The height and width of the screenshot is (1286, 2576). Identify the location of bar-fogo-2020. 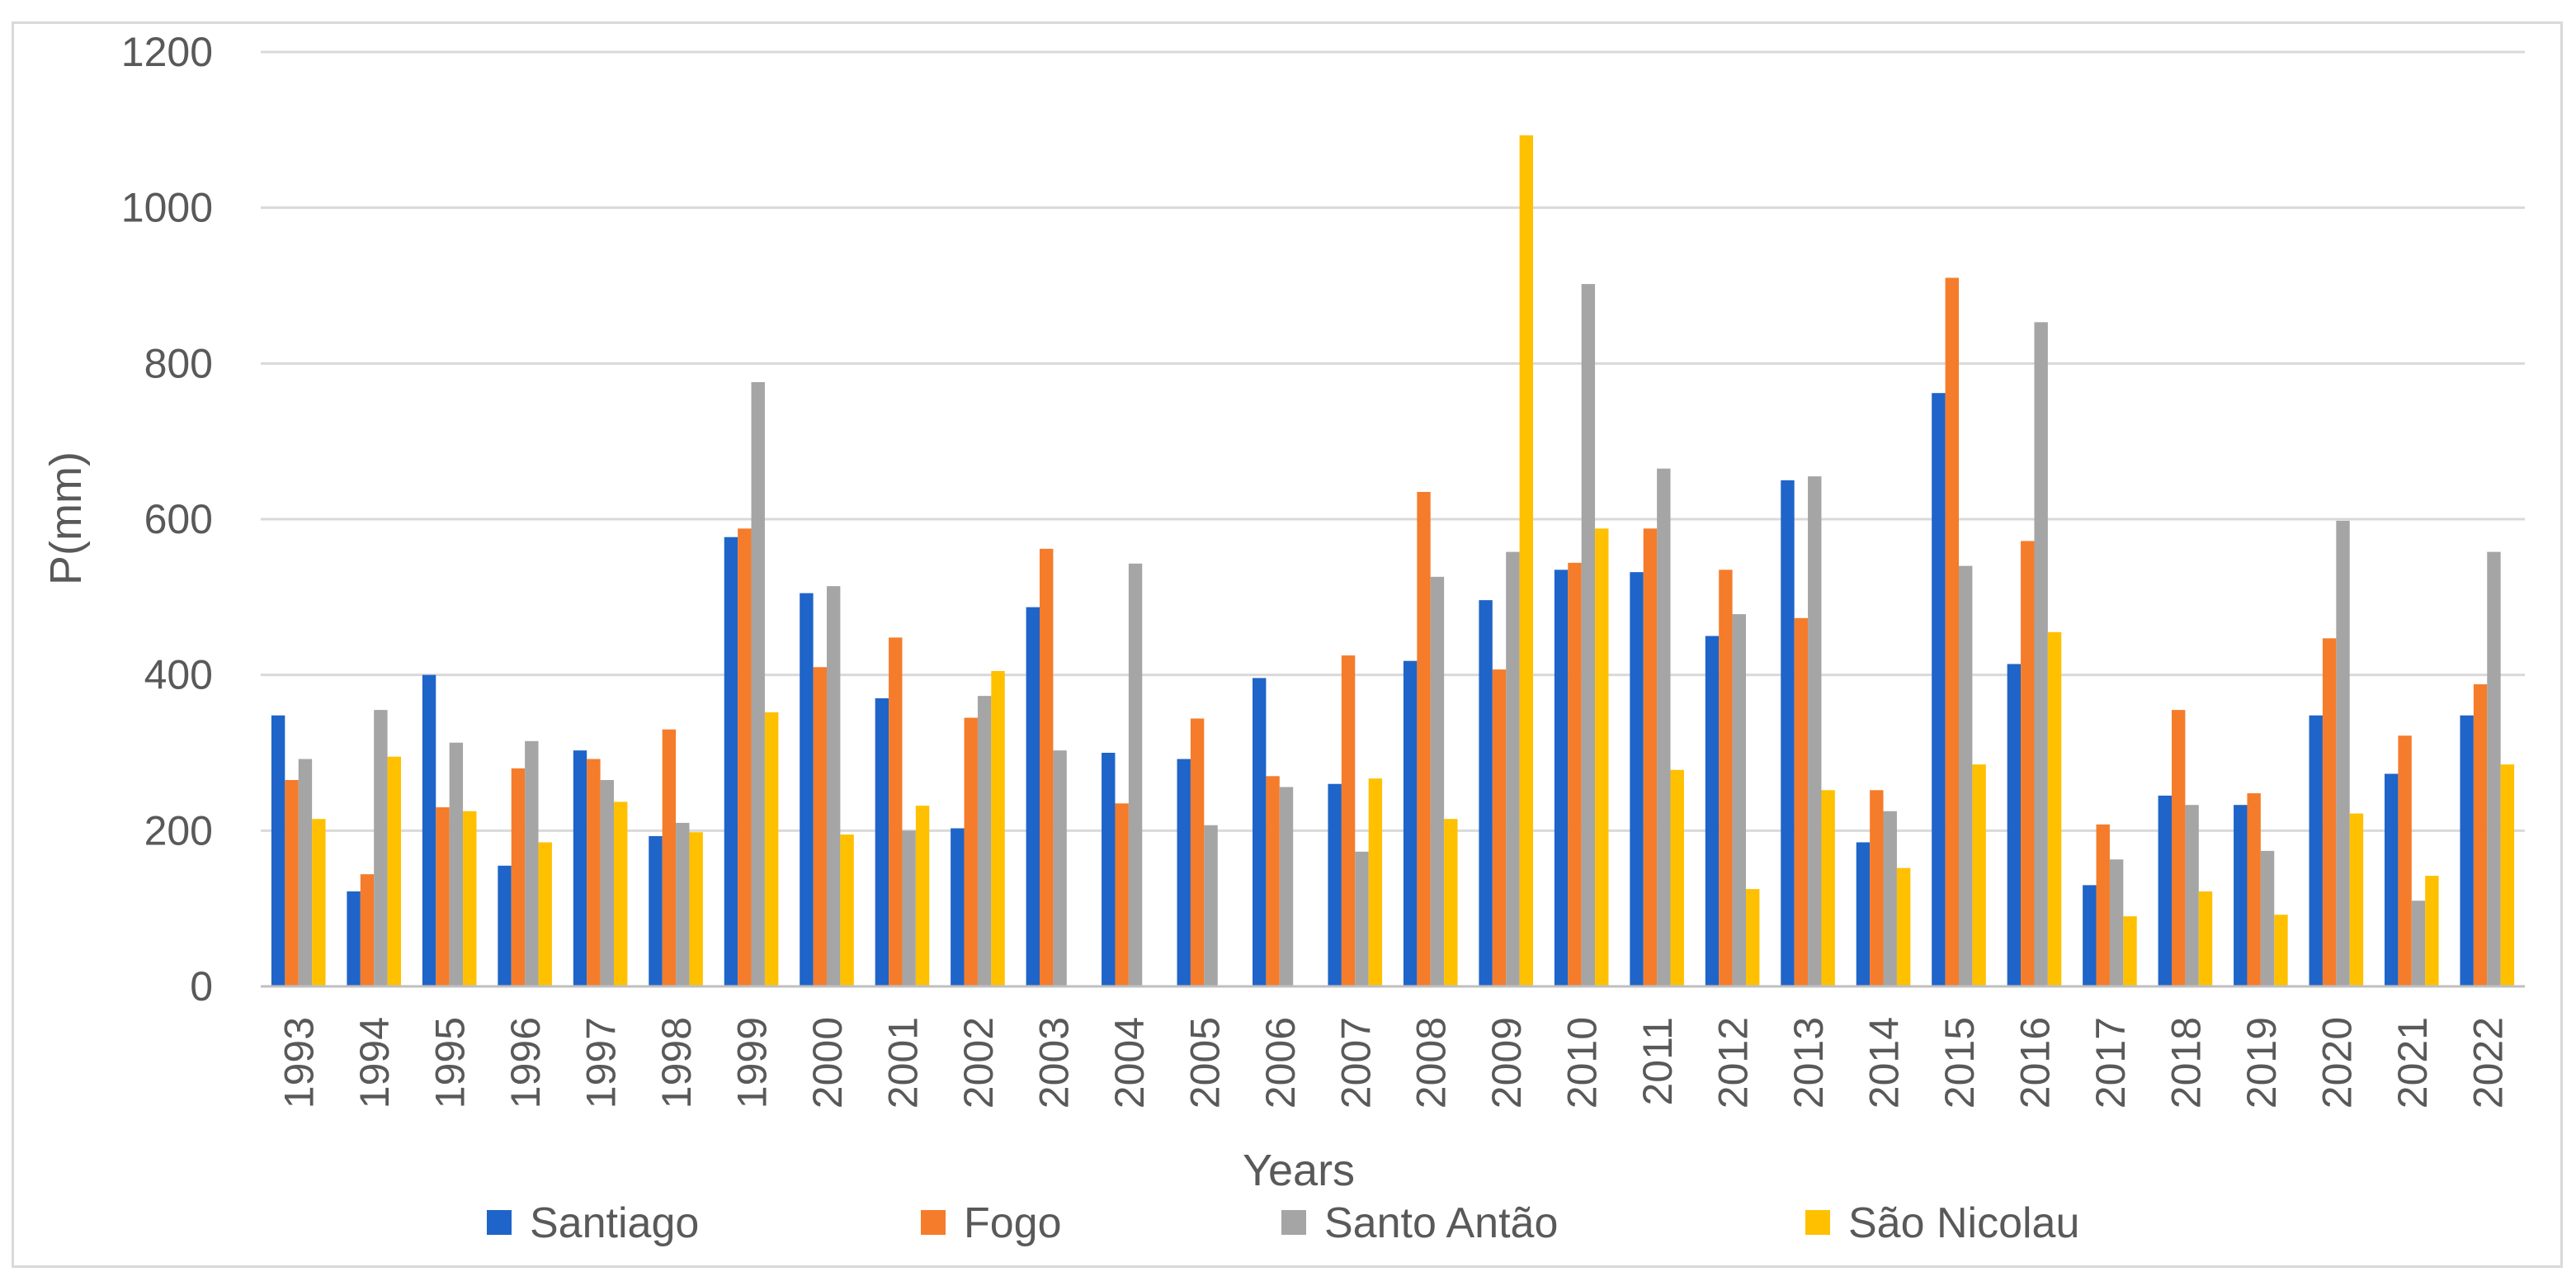
(2329, 812).